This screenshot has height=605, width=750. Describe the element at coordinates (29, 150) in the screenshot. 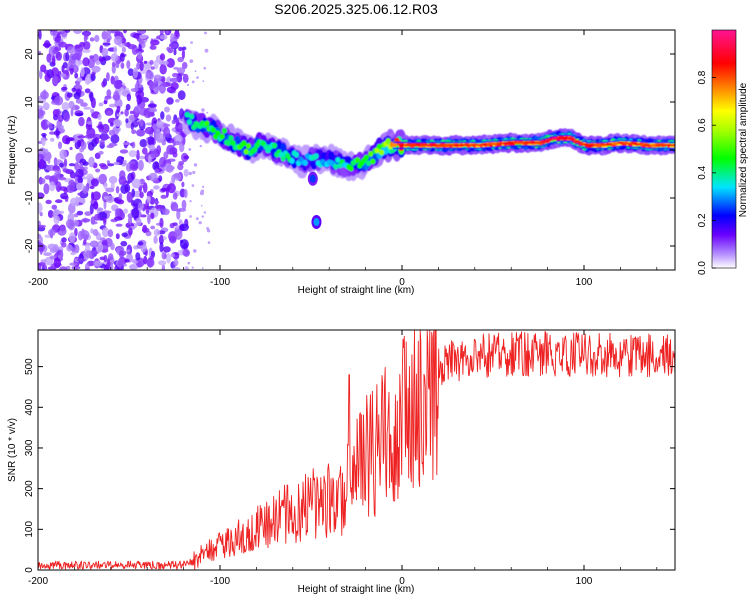

I see `y-tick-label: 0` at that location.